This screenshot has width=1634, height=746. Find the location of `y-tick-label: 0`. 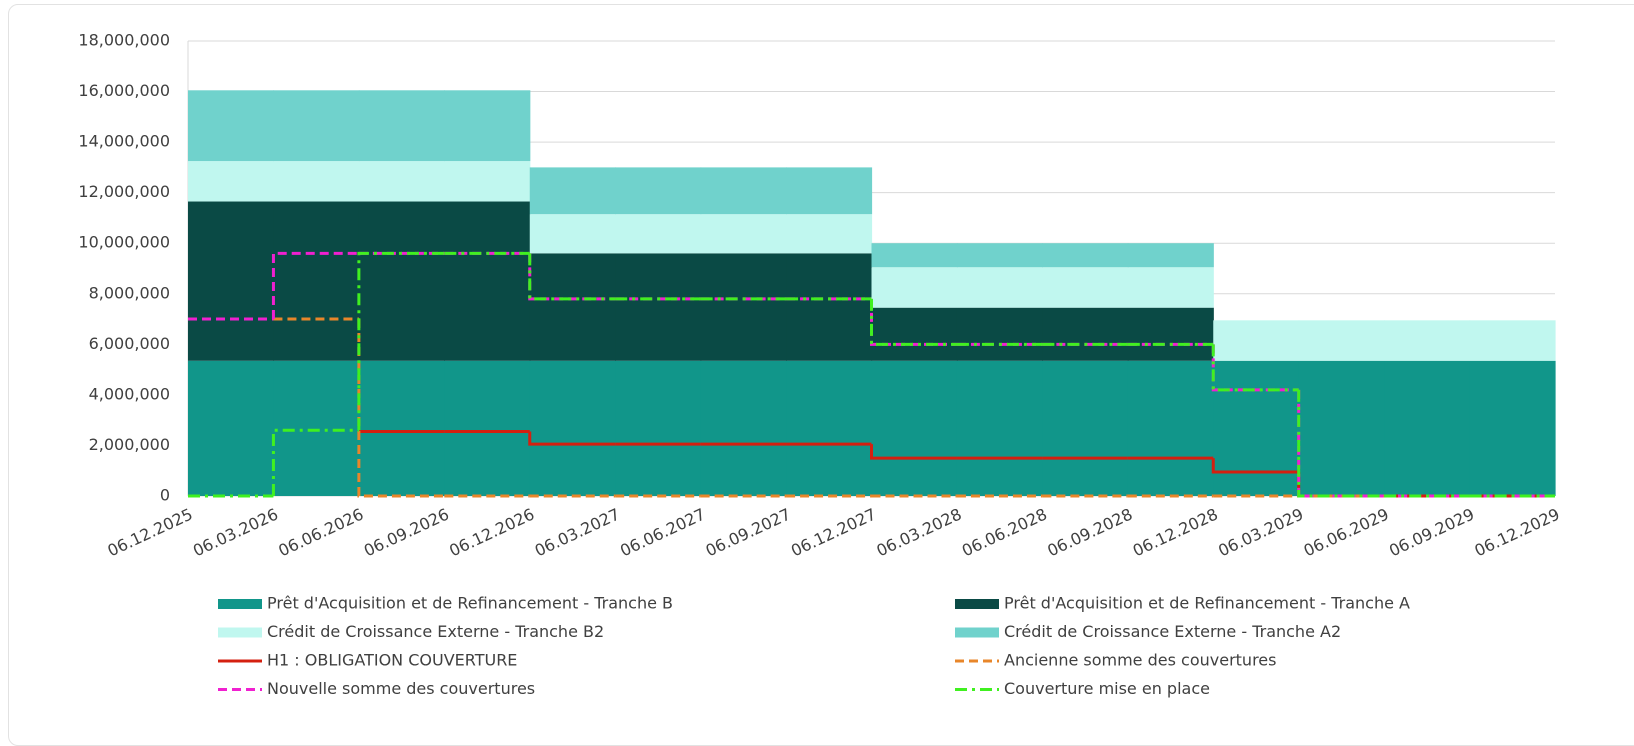

y-tick-label: 0 is located at coordinates (165, 495).